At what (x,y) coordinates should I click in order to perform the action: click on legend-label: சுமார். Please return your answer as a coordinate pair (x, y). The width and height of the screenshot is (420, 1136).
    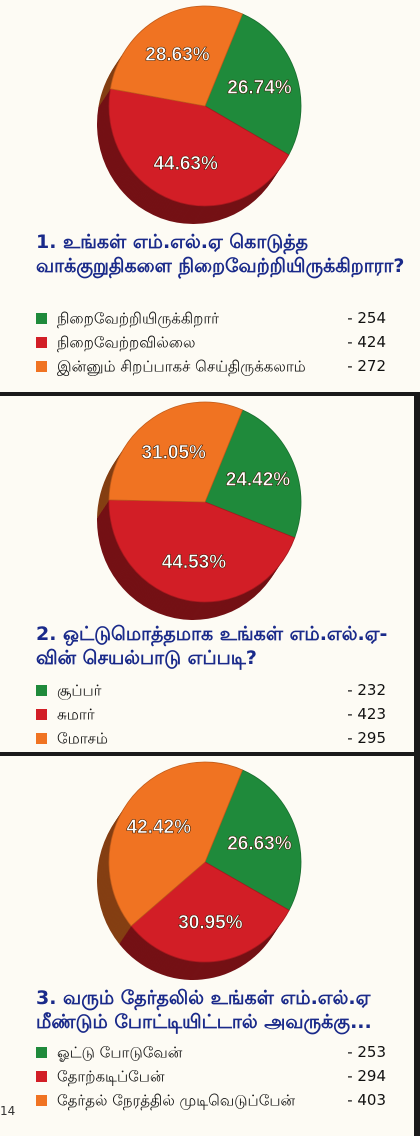
    Looking at the image, I should click on (76, 714).